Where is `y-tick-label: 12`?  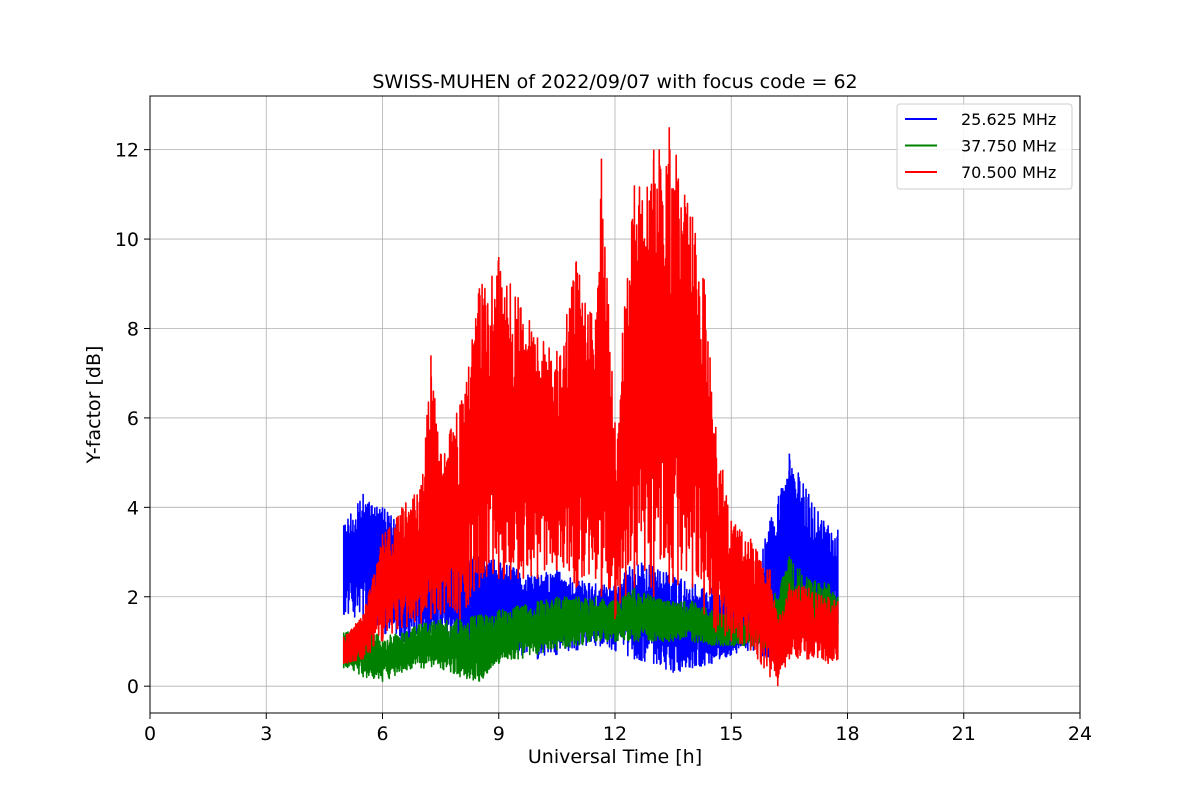 y-tick-label: 12 is located at coordinates (127, 151).